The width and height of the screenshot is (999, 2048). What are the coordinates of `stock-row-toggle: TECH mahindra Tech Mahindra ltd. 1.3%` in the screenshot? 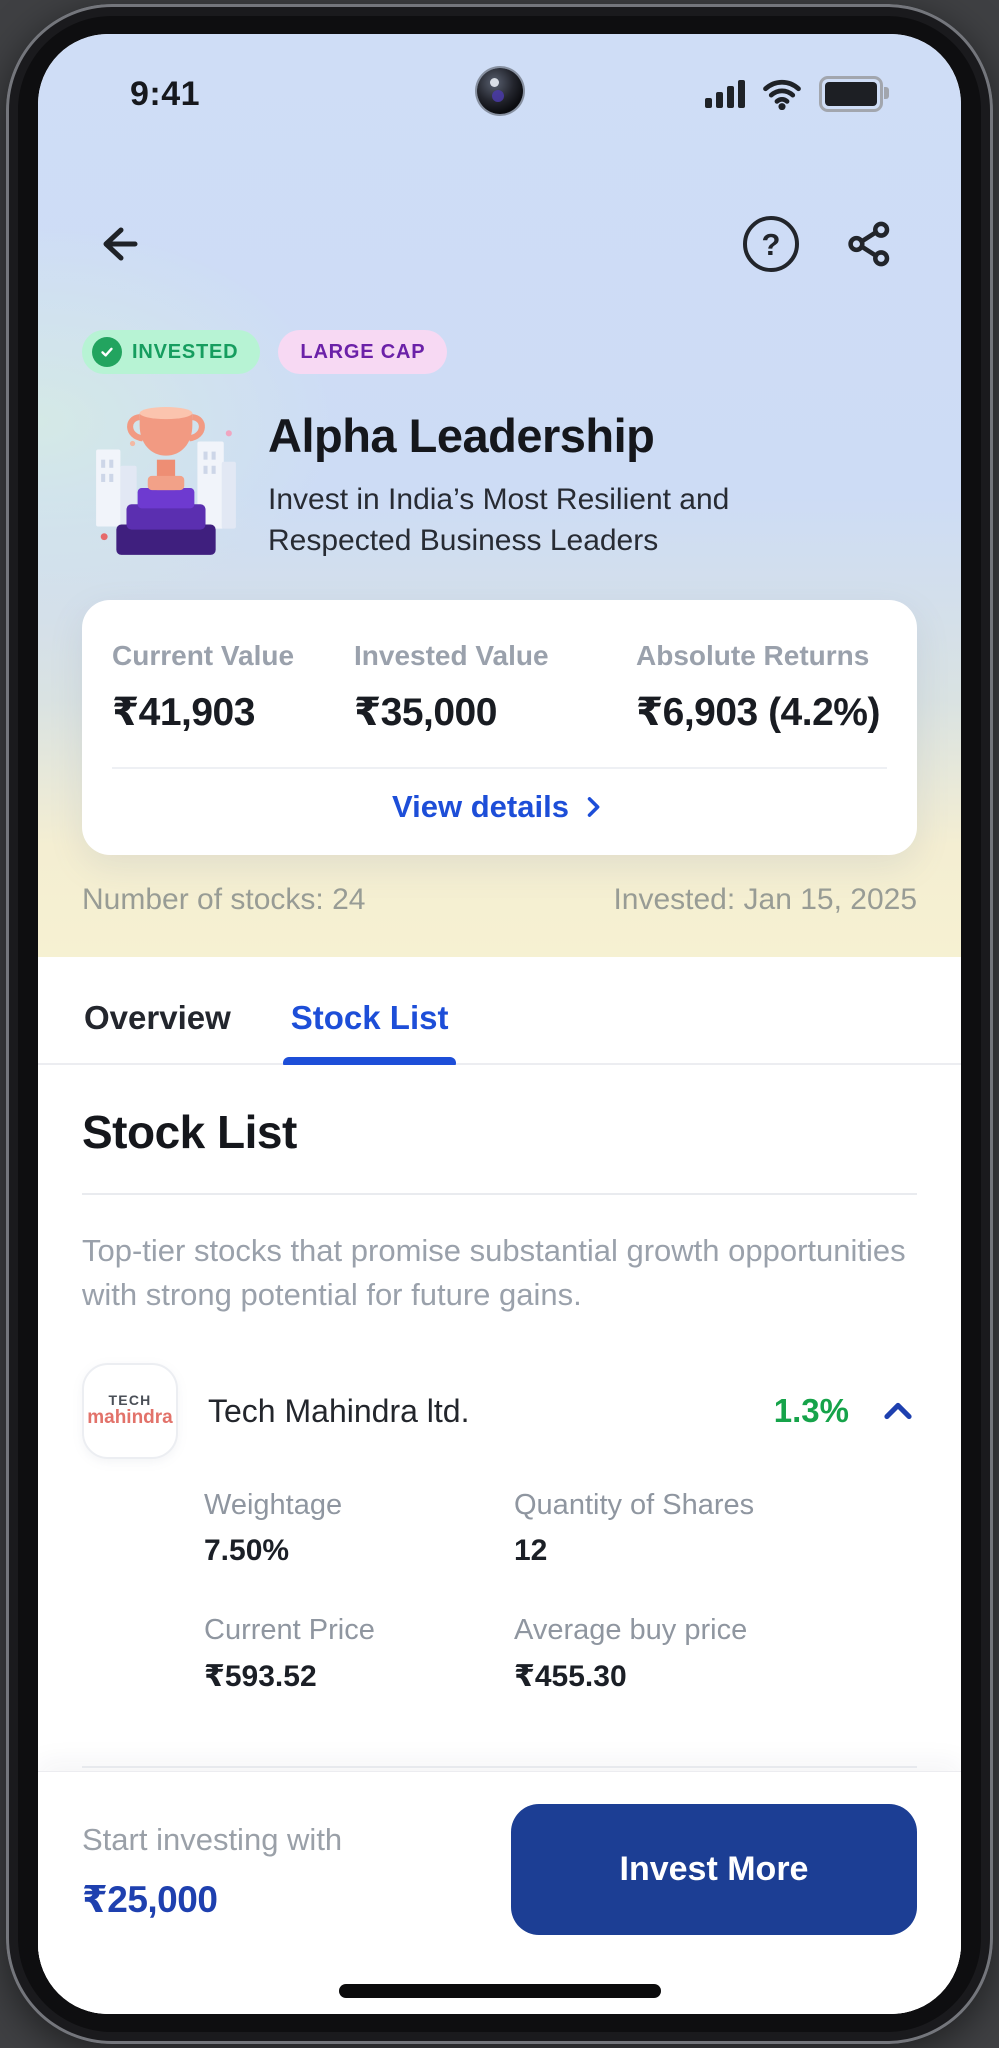 It's located at (499, 1411).